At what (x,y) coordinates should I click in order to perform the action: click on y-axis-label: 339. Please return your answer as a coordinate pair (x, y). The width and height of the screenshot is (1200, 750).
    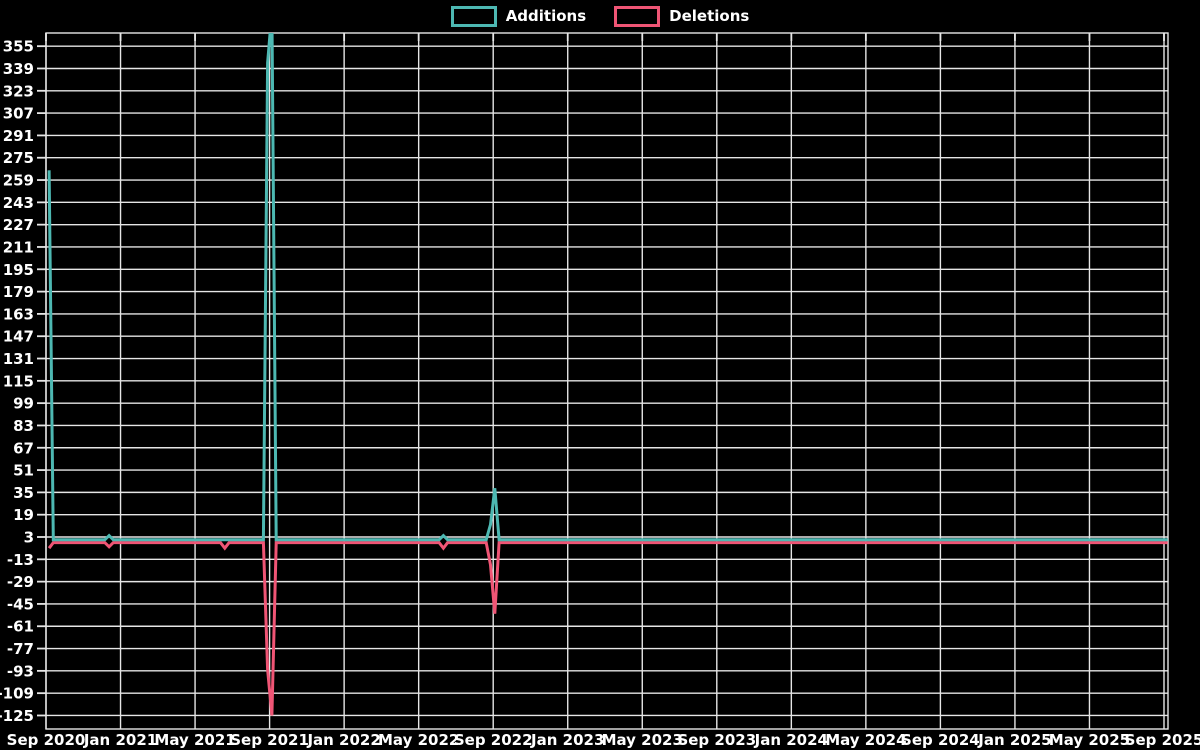
    Looking at the image, I should click on (18, 69).